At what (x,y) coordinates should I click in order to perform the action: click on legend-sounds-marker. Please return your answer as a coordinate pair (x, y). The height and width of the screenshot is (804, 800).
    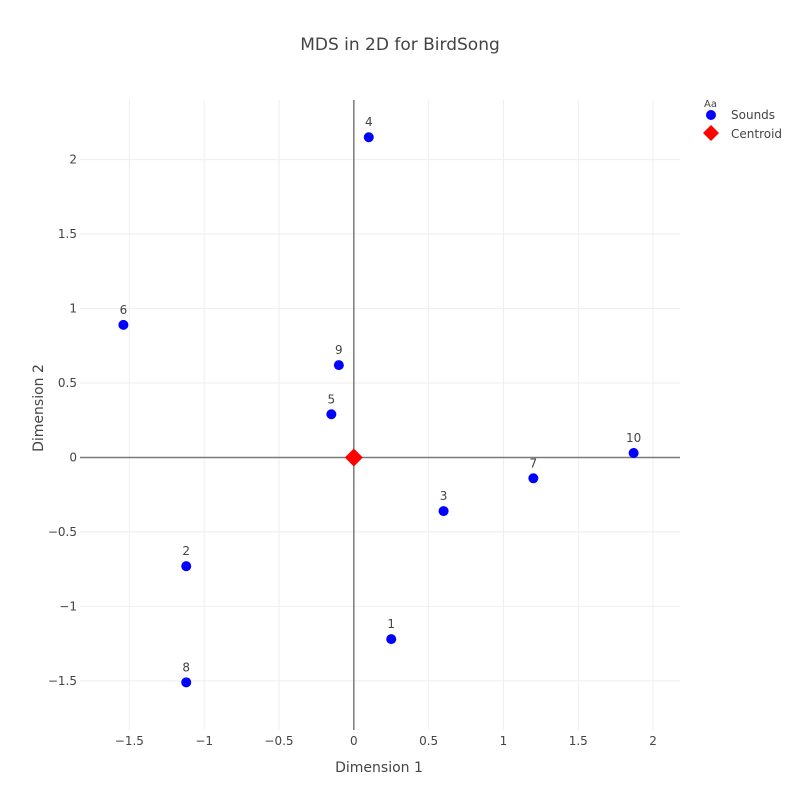
    Looking at the image, I should click on (711, 115).